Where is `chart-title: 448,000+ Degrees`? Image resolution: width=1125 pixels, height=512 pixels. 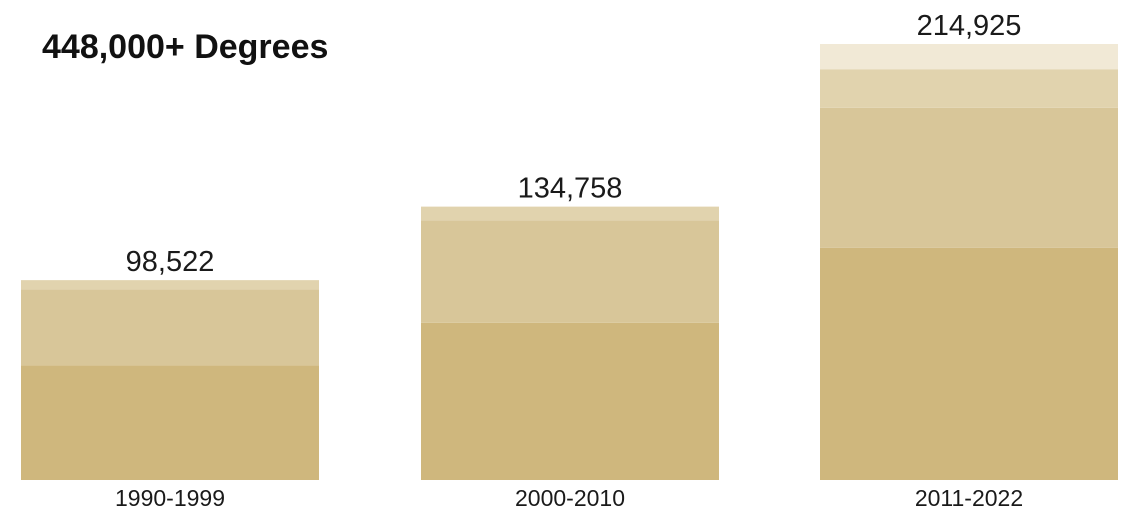
chart-title: 448,000+ Degrees is located at coordinates (185, 47).